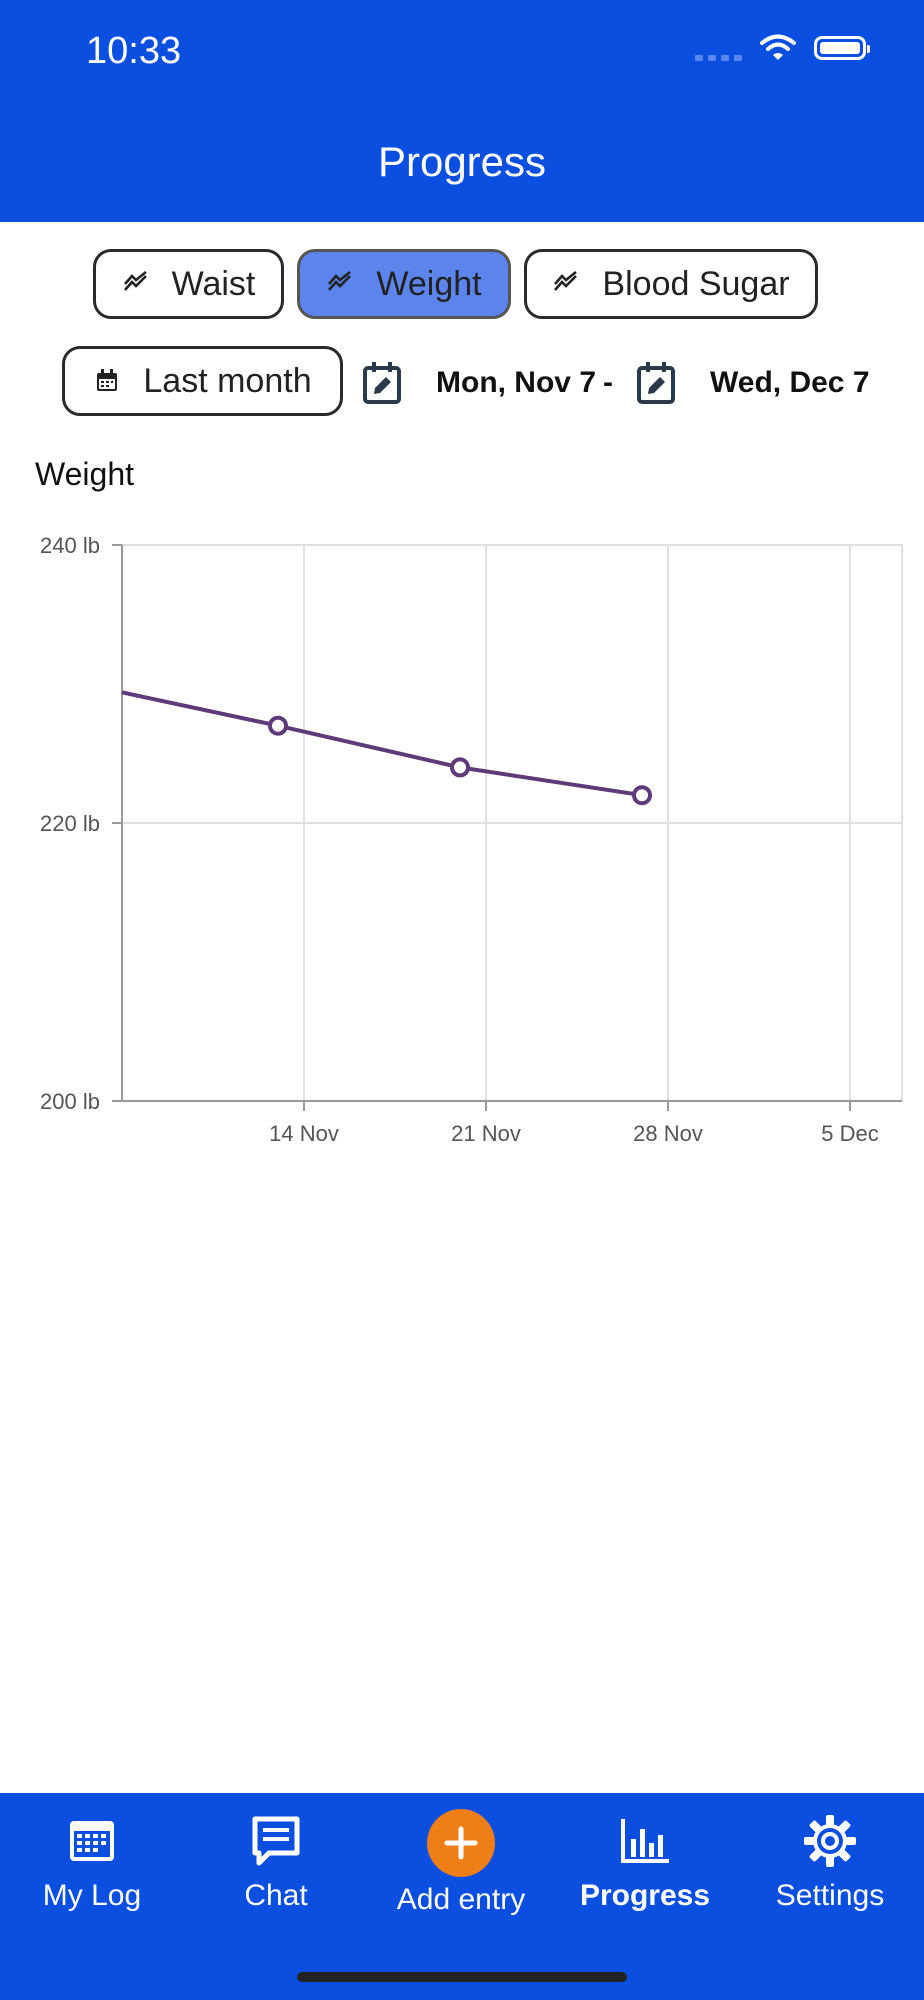 The image size is (924, 2000). Describe the element at coordinates (276, 1895) in the screenshot. I see `tab-label: Chat` at that location.